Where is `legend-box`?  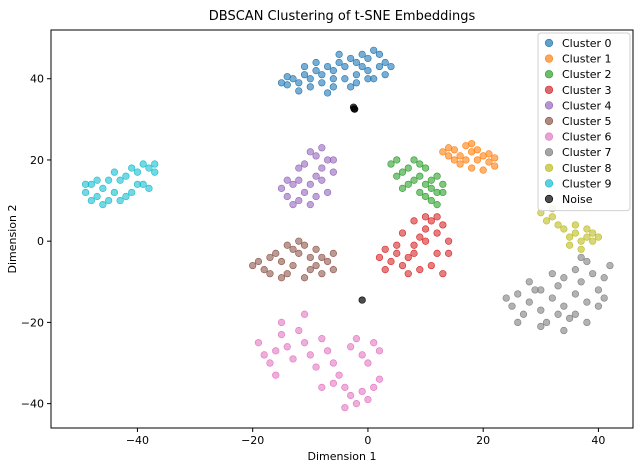
legend-box is located at coordinates (584, 122).